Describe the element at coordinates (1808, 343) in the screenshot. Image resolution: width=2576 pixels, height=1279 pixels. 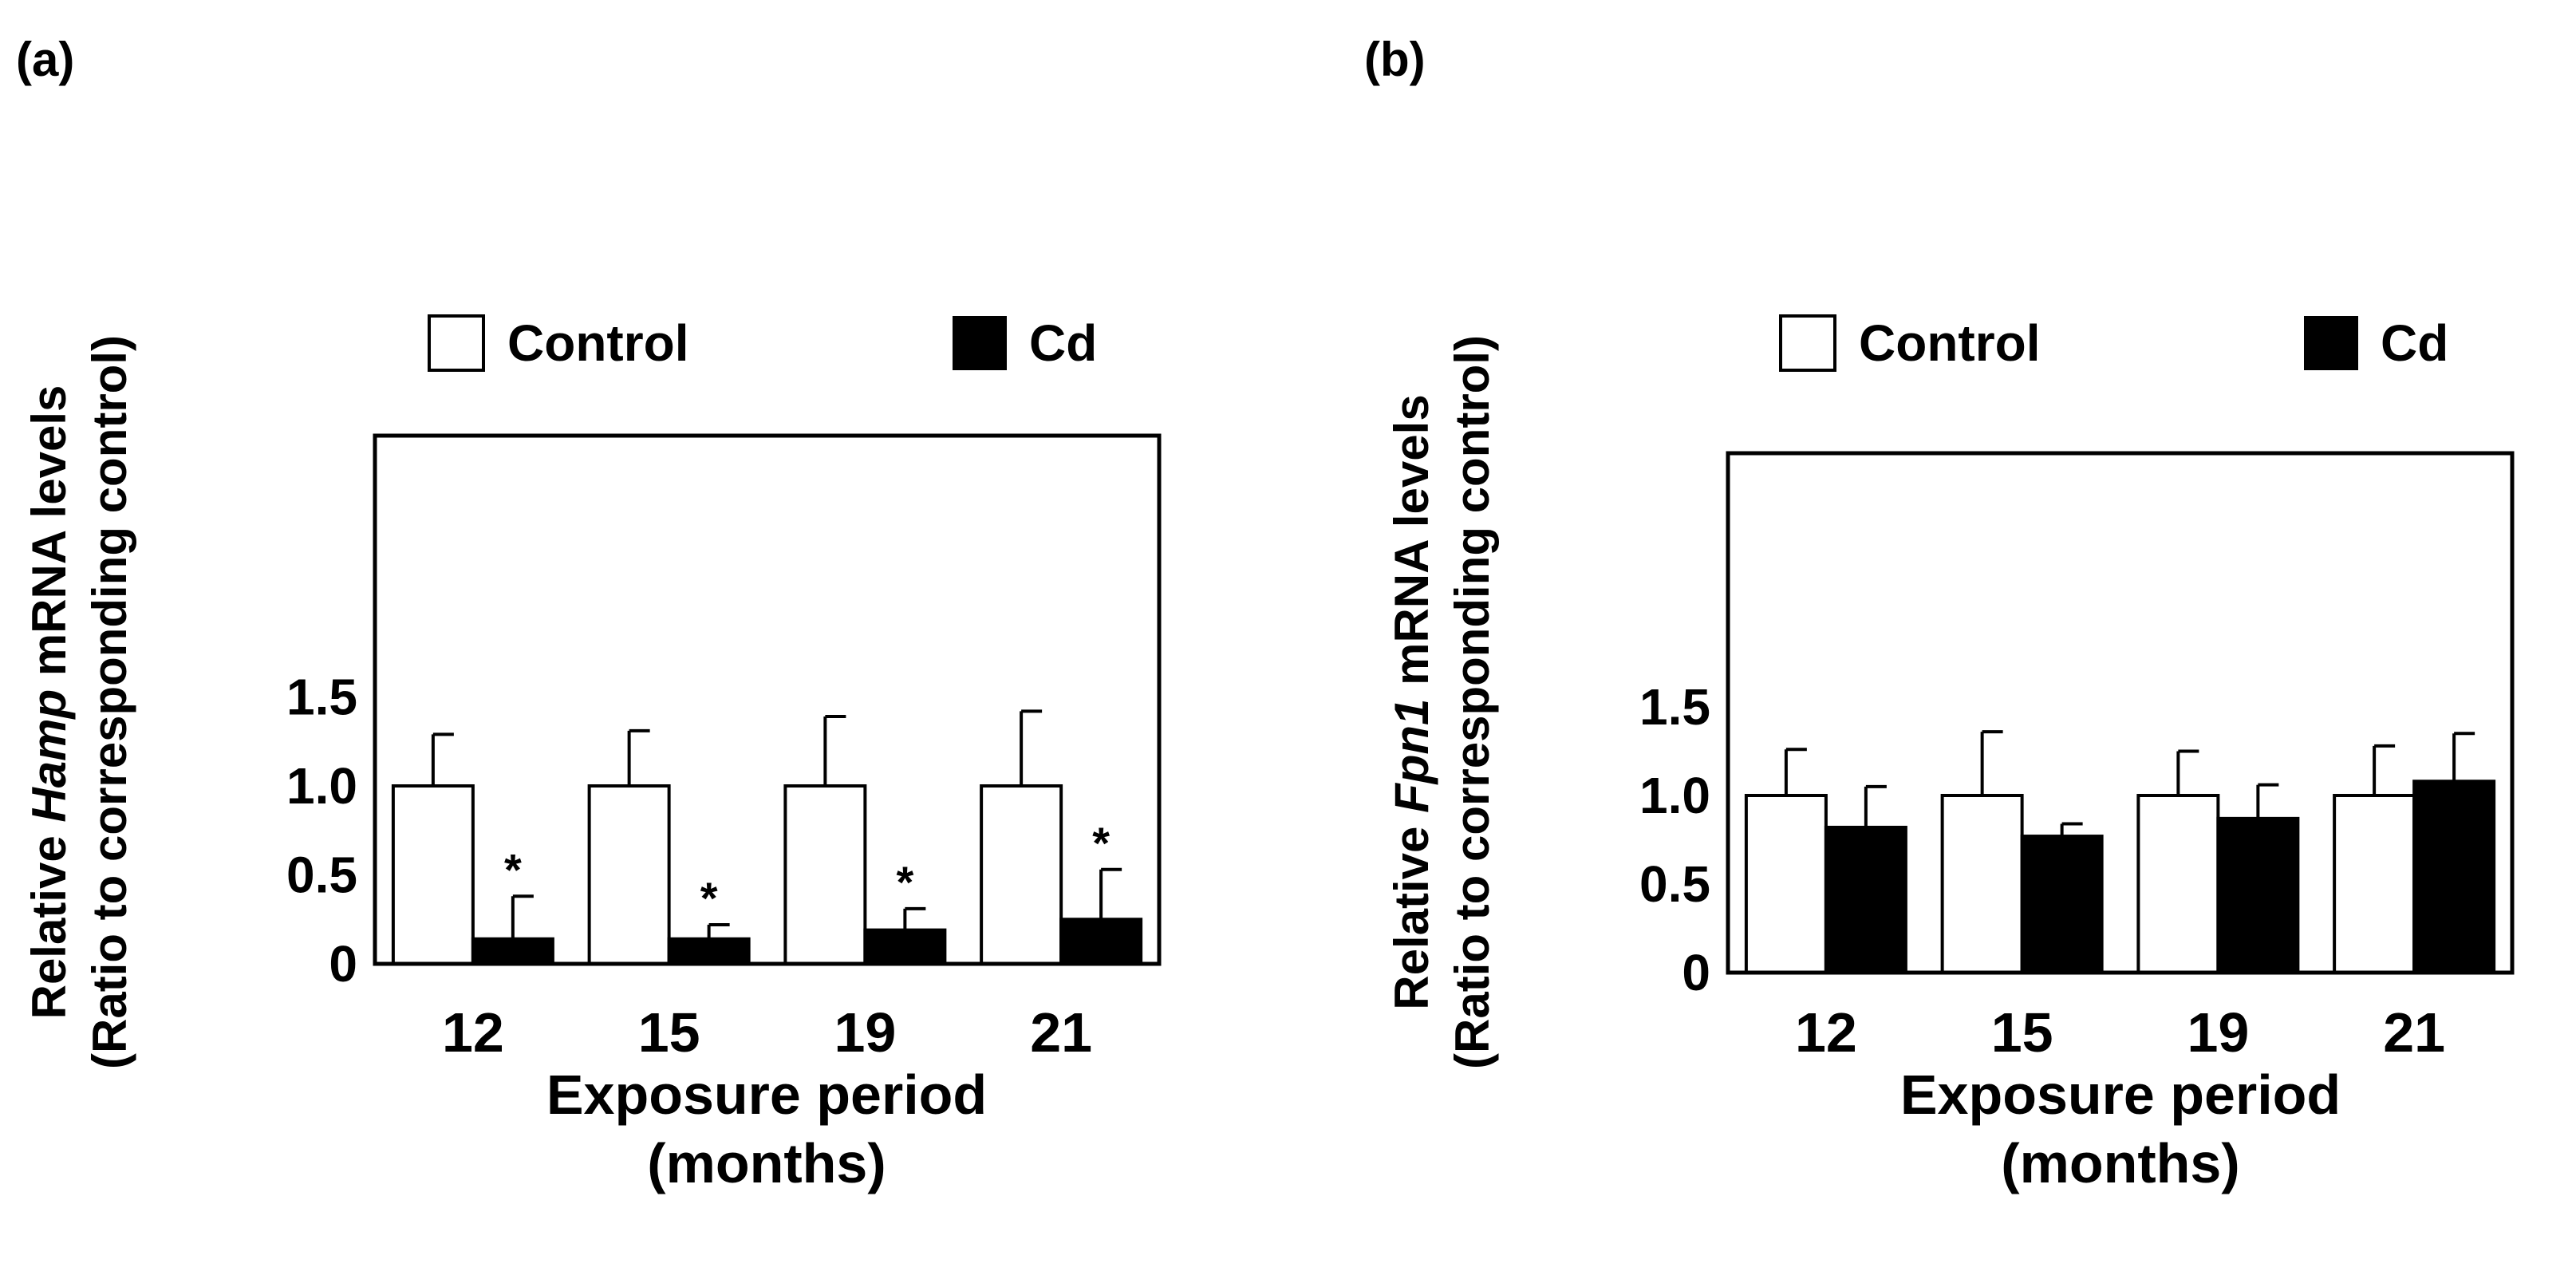
I see `panel-b-legend-control-swatch` at that location.